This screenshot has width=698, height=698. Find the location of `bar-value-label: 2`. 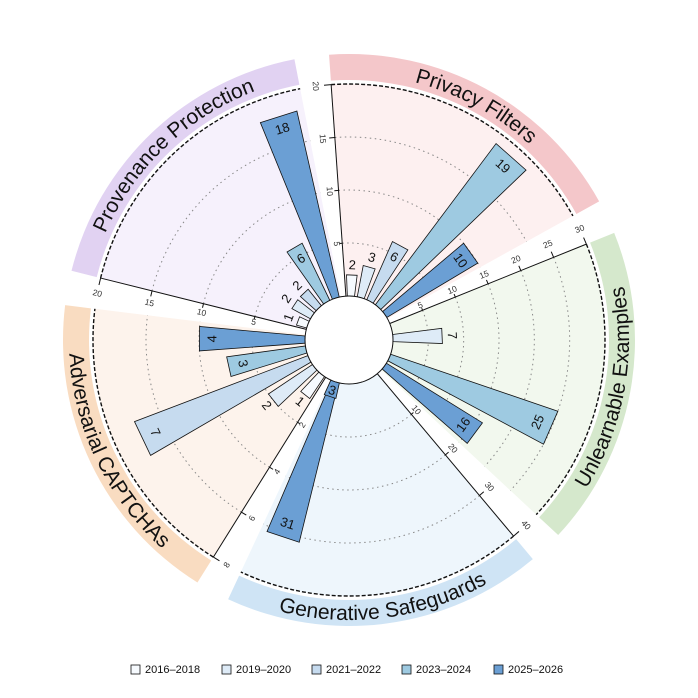

bar-value-label: 2 is located at coordinates (352, 264).